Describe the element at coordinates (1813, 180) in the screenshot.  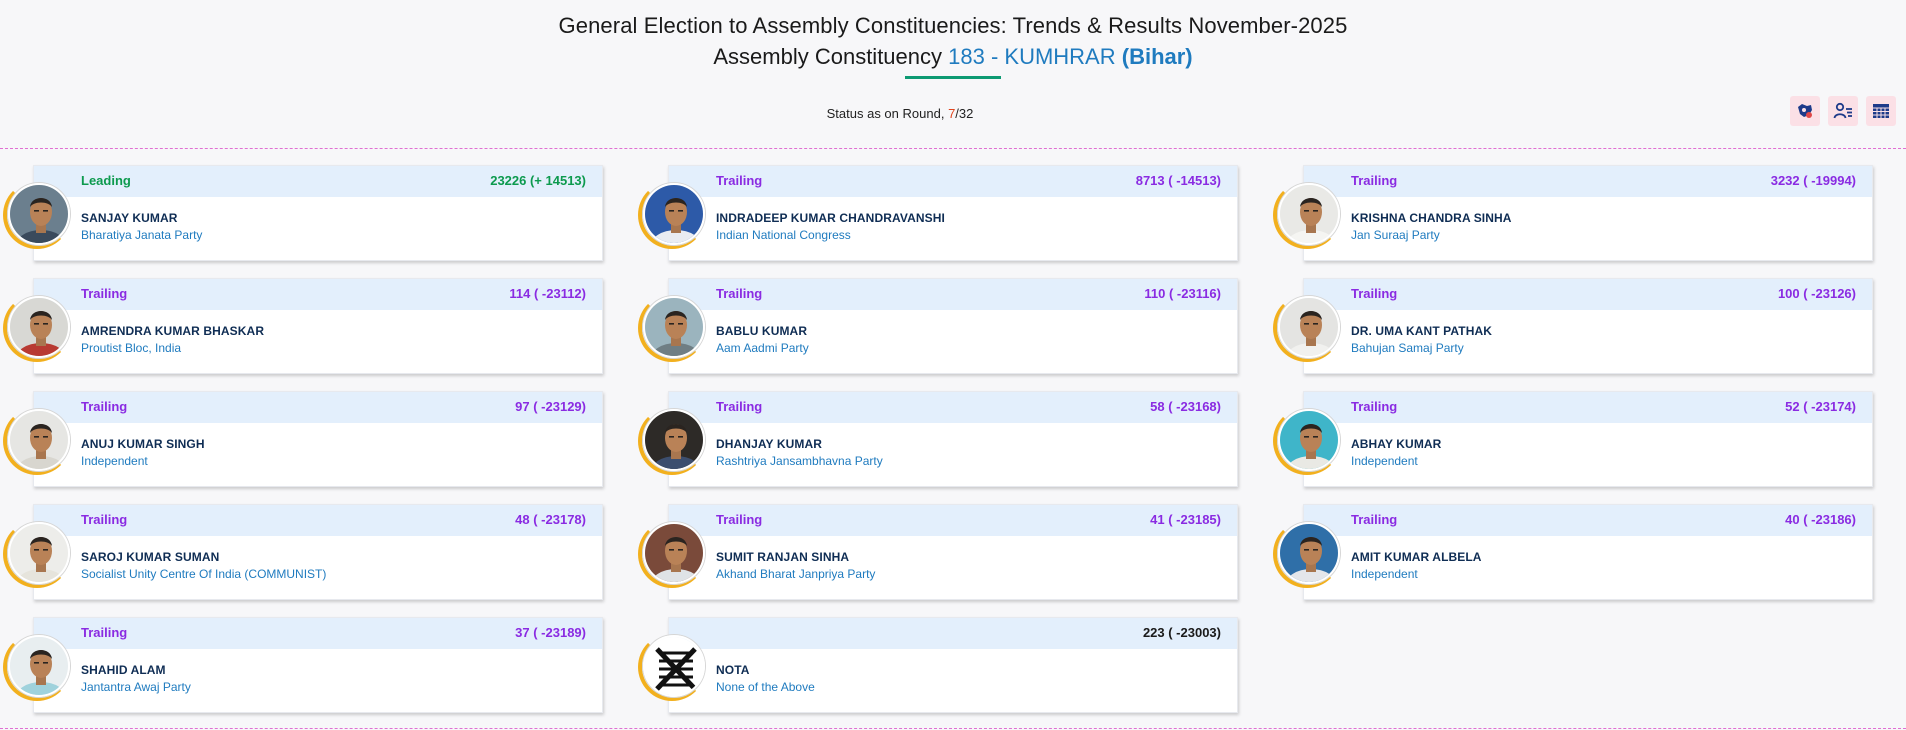
I see `candidate-votes: 3232 ( -19994)` at that location.